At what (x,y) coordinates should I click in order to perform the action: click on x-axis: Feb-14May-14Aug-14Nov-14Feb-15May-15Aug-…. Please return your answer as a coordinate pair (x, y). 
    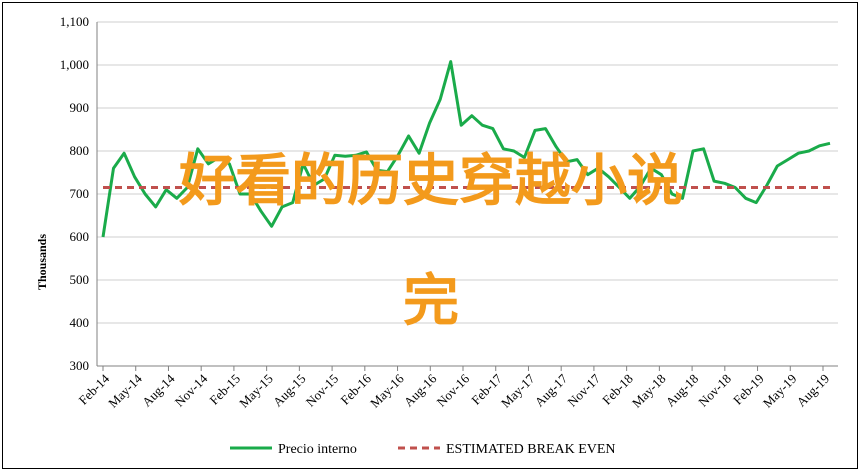
    Looking at the image, I should click on (457, 388).